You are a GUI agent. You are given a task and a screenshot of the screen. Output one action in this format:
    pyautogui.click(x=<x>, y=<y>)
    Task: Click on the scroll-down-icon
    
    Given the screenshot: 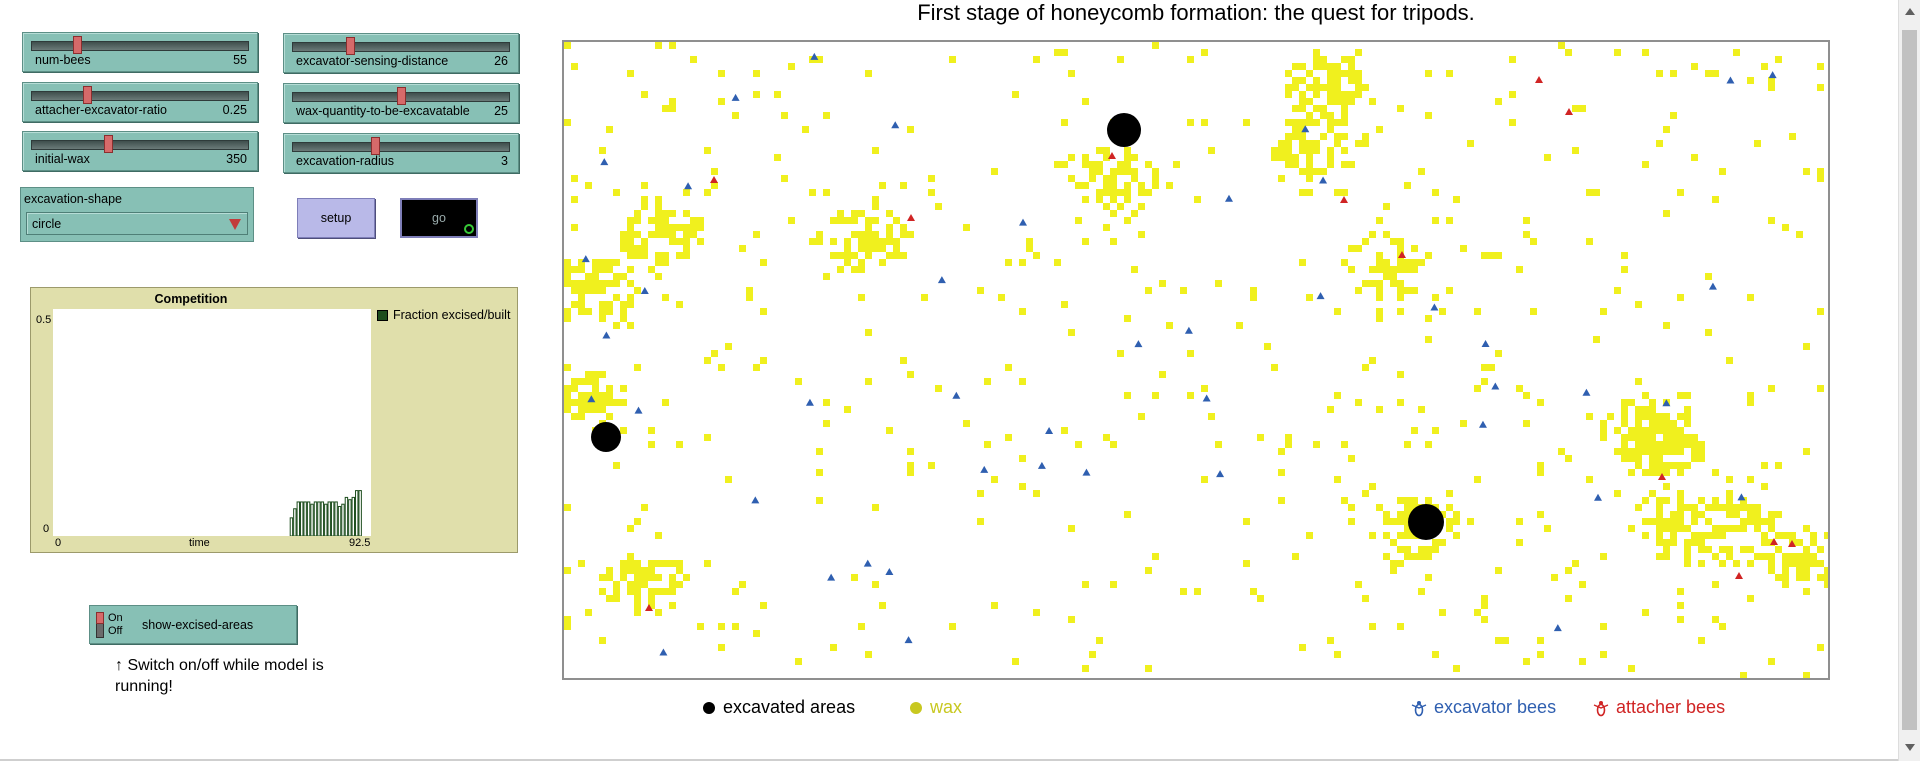 What is the action you would take?
    pyautogui.click(x=1910, y=747)
    